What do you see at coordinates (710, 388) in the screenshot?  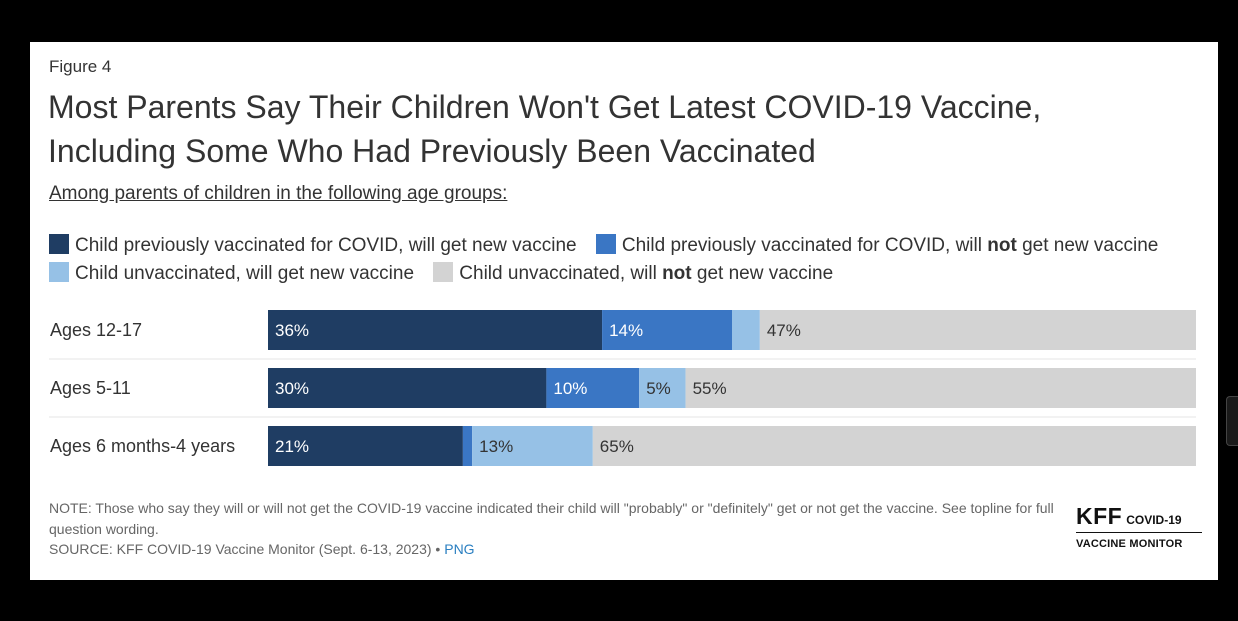 I see `data-label: 55%` at bounding box center [710, 388].